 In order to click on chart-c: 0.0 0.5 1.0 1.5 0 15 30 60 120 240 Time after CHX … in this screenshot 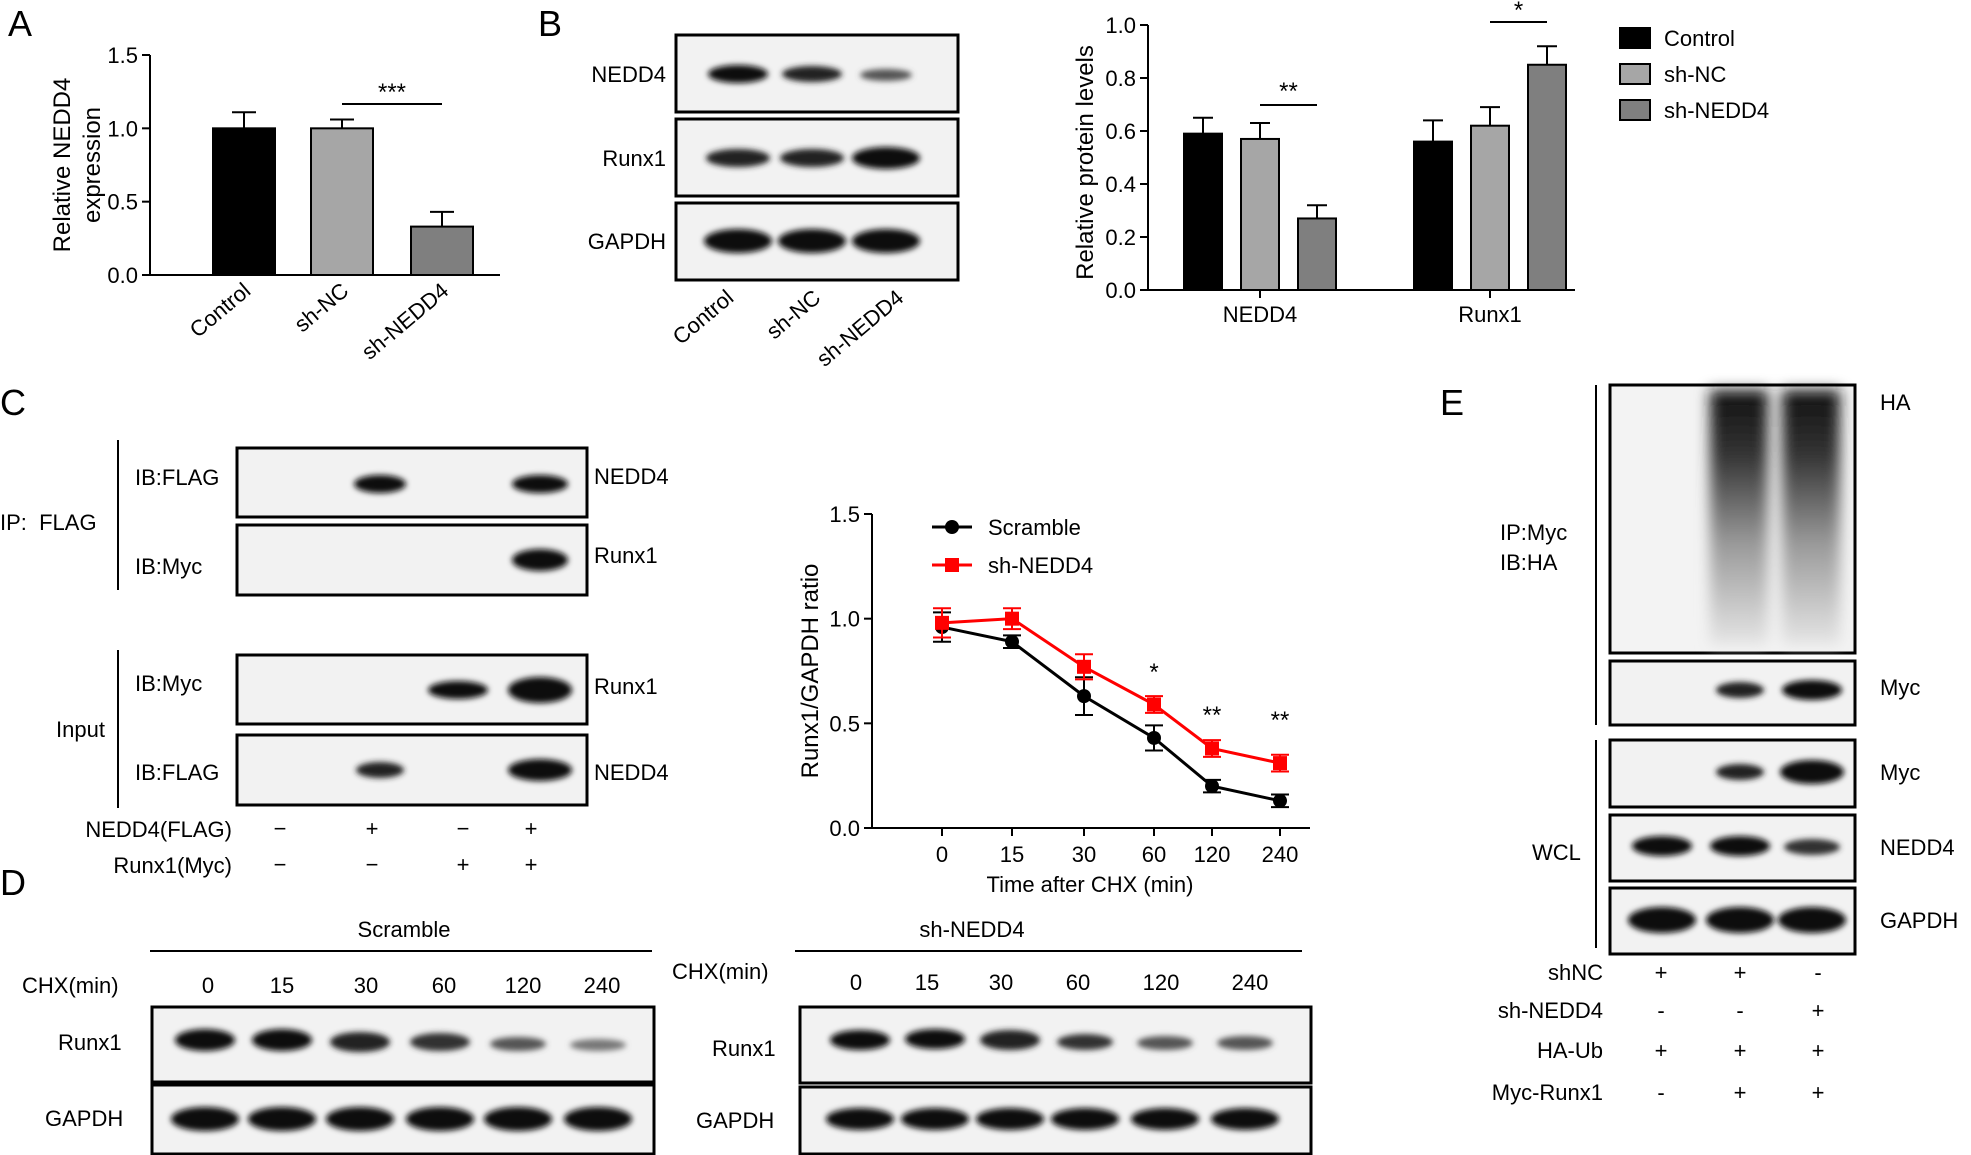, I will do `click(1053, 699)`.